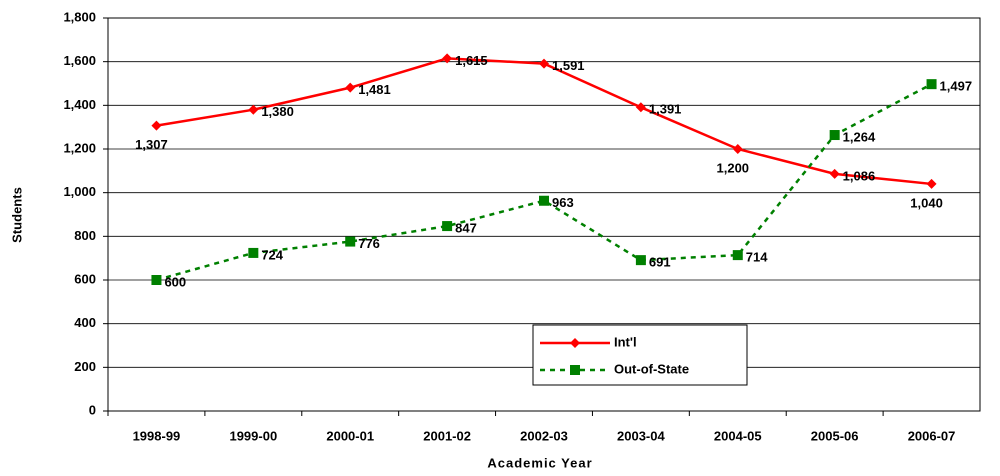 The image size is (1000, 476). I want to click on y-tick-label: 800, so click(85, 235).